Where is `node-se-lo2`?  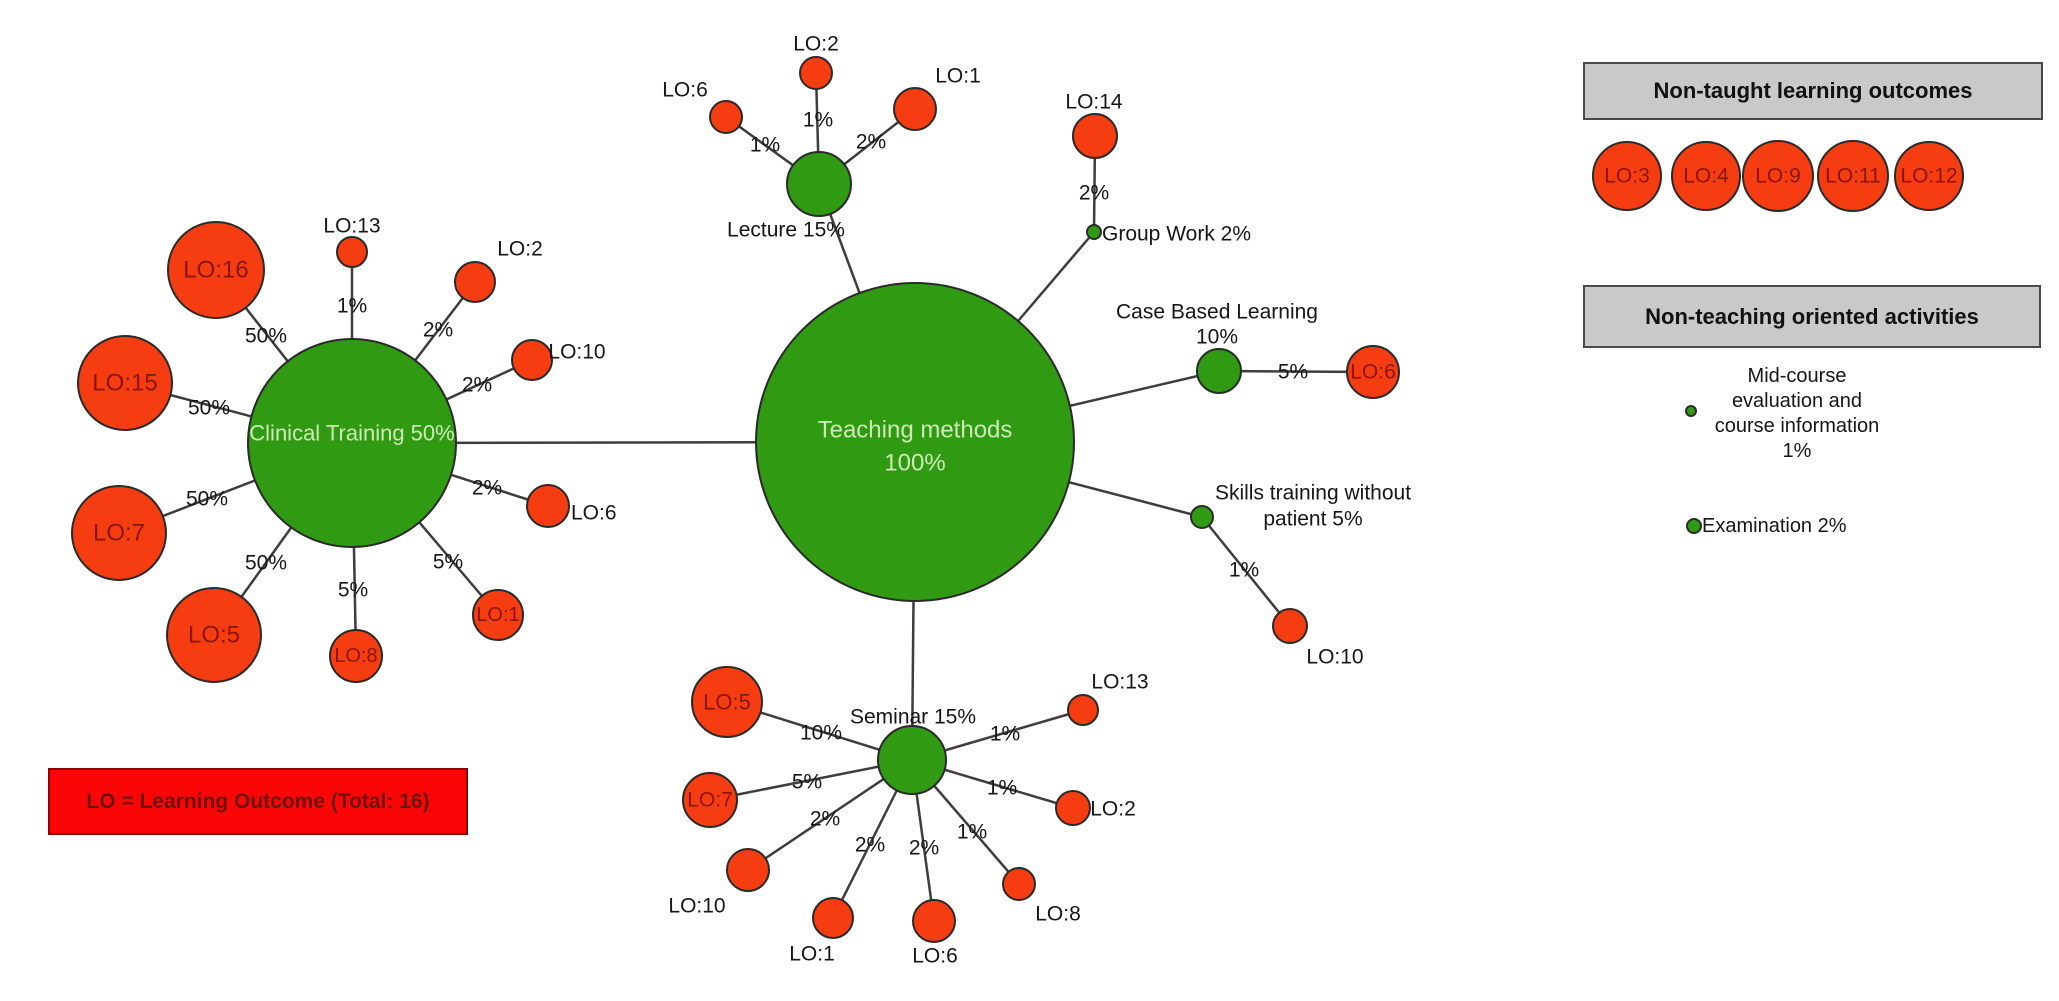
node-se-lo2 is located at coordinates (1073, 808).